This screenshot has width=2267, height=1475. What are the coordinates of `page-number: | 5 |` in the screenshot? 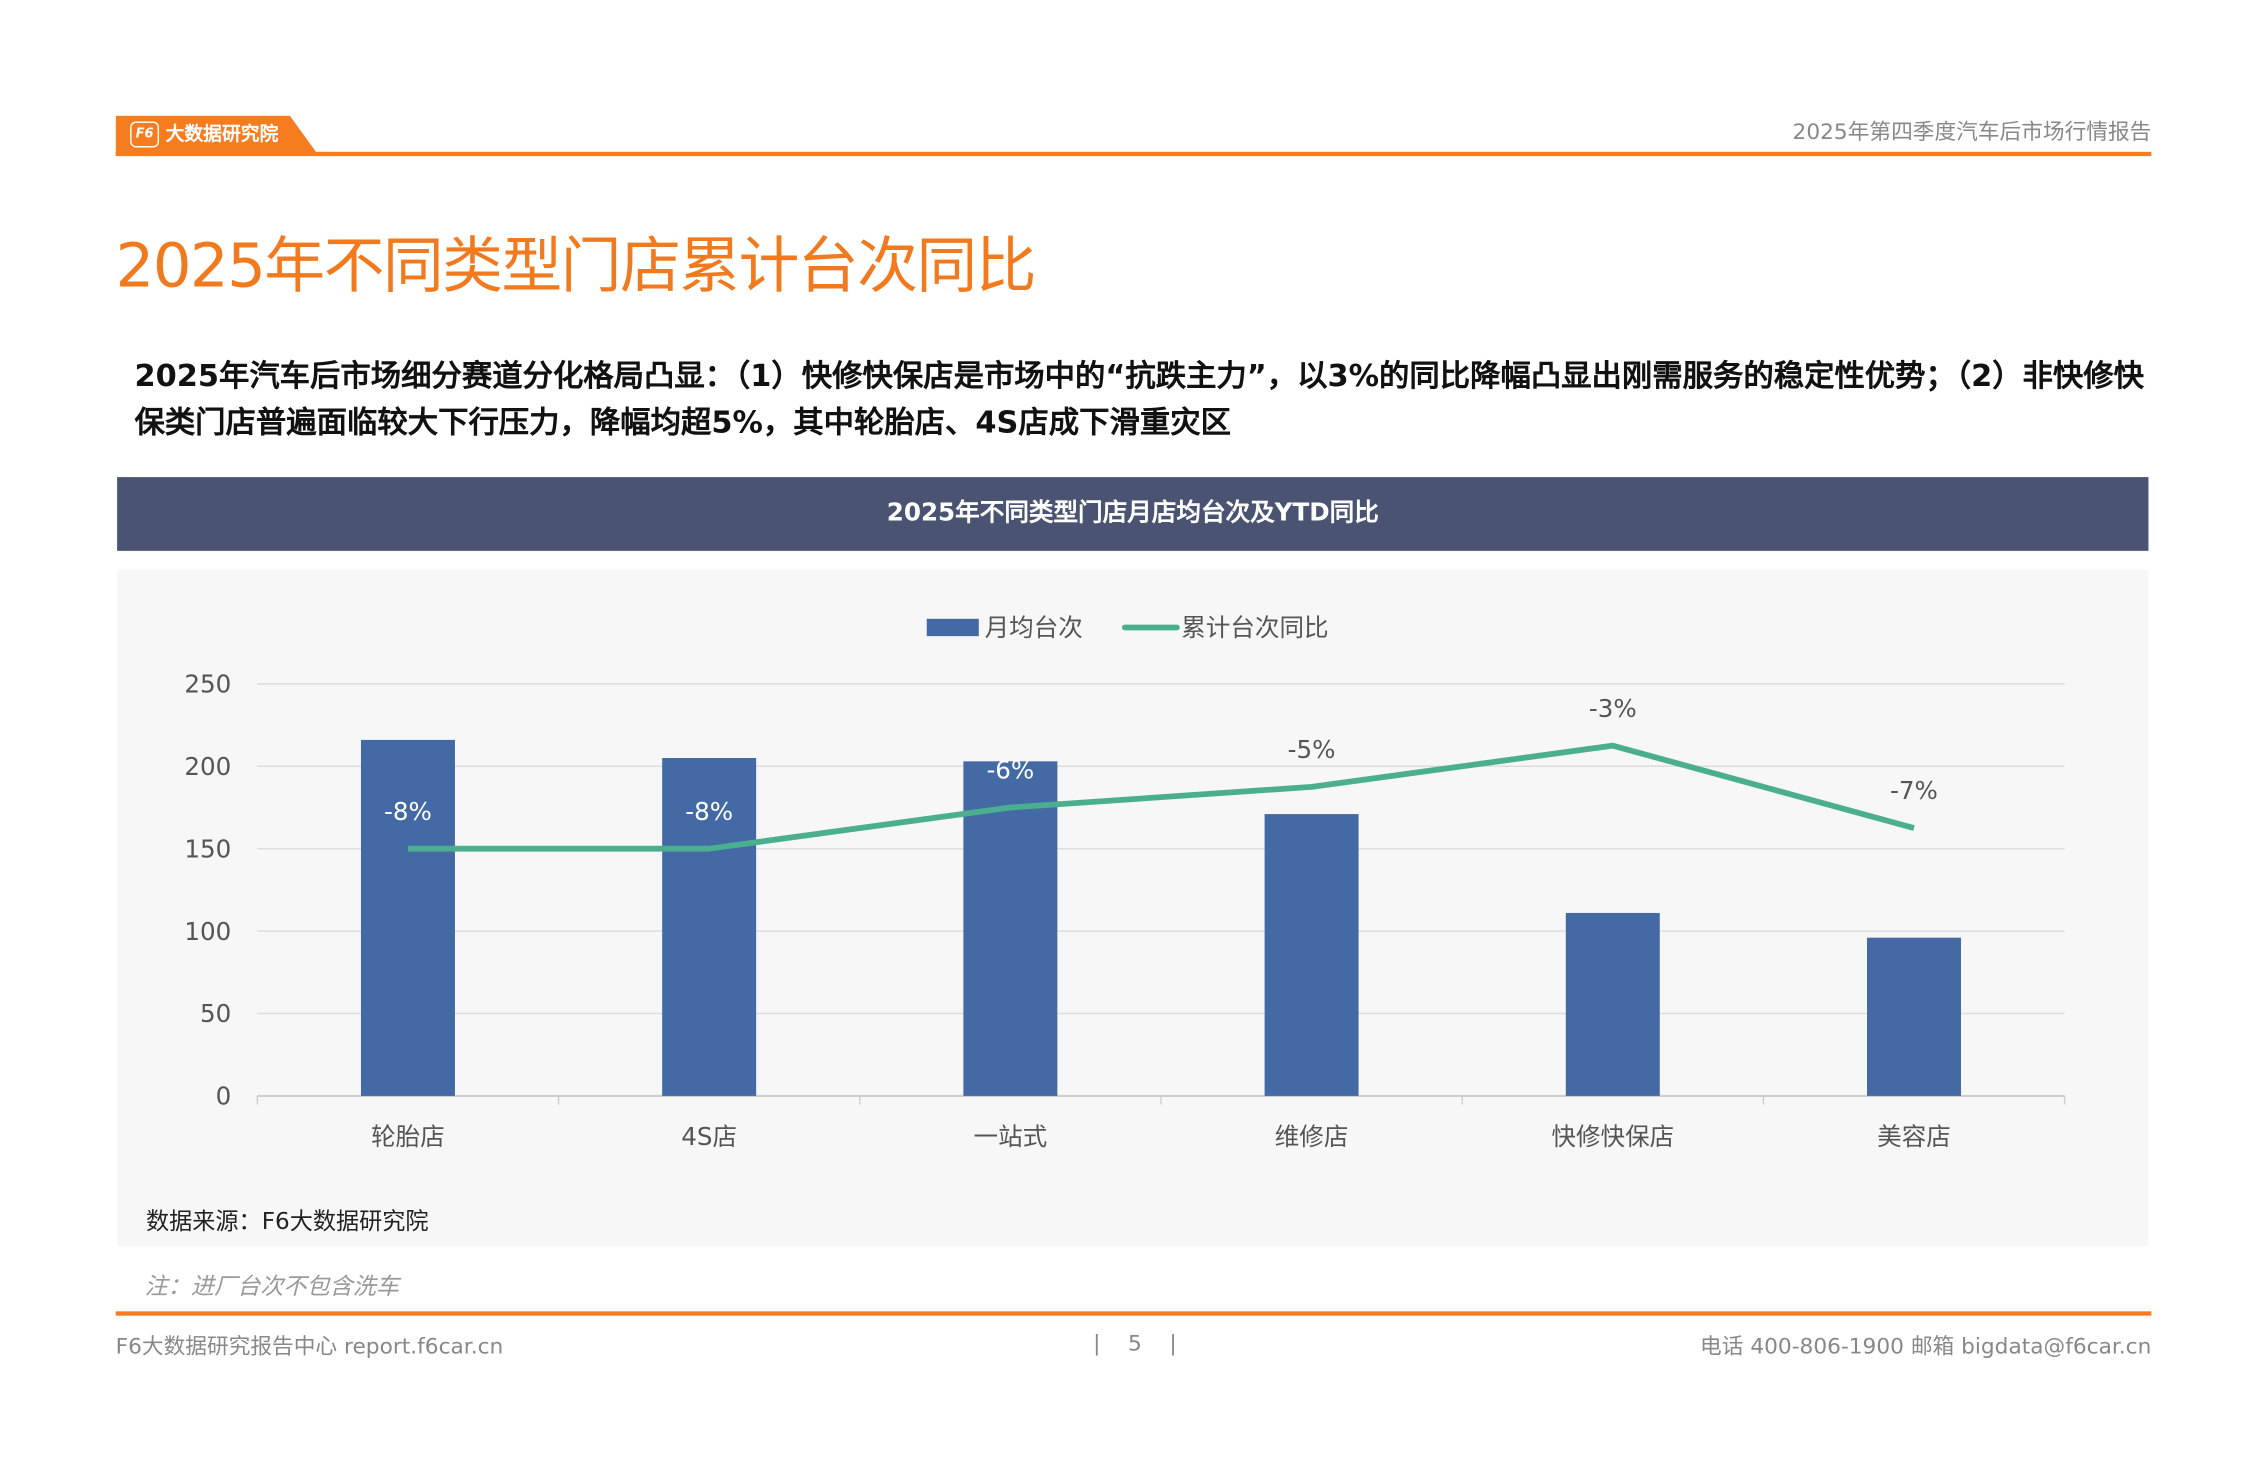 It's located at (1135, 1343).